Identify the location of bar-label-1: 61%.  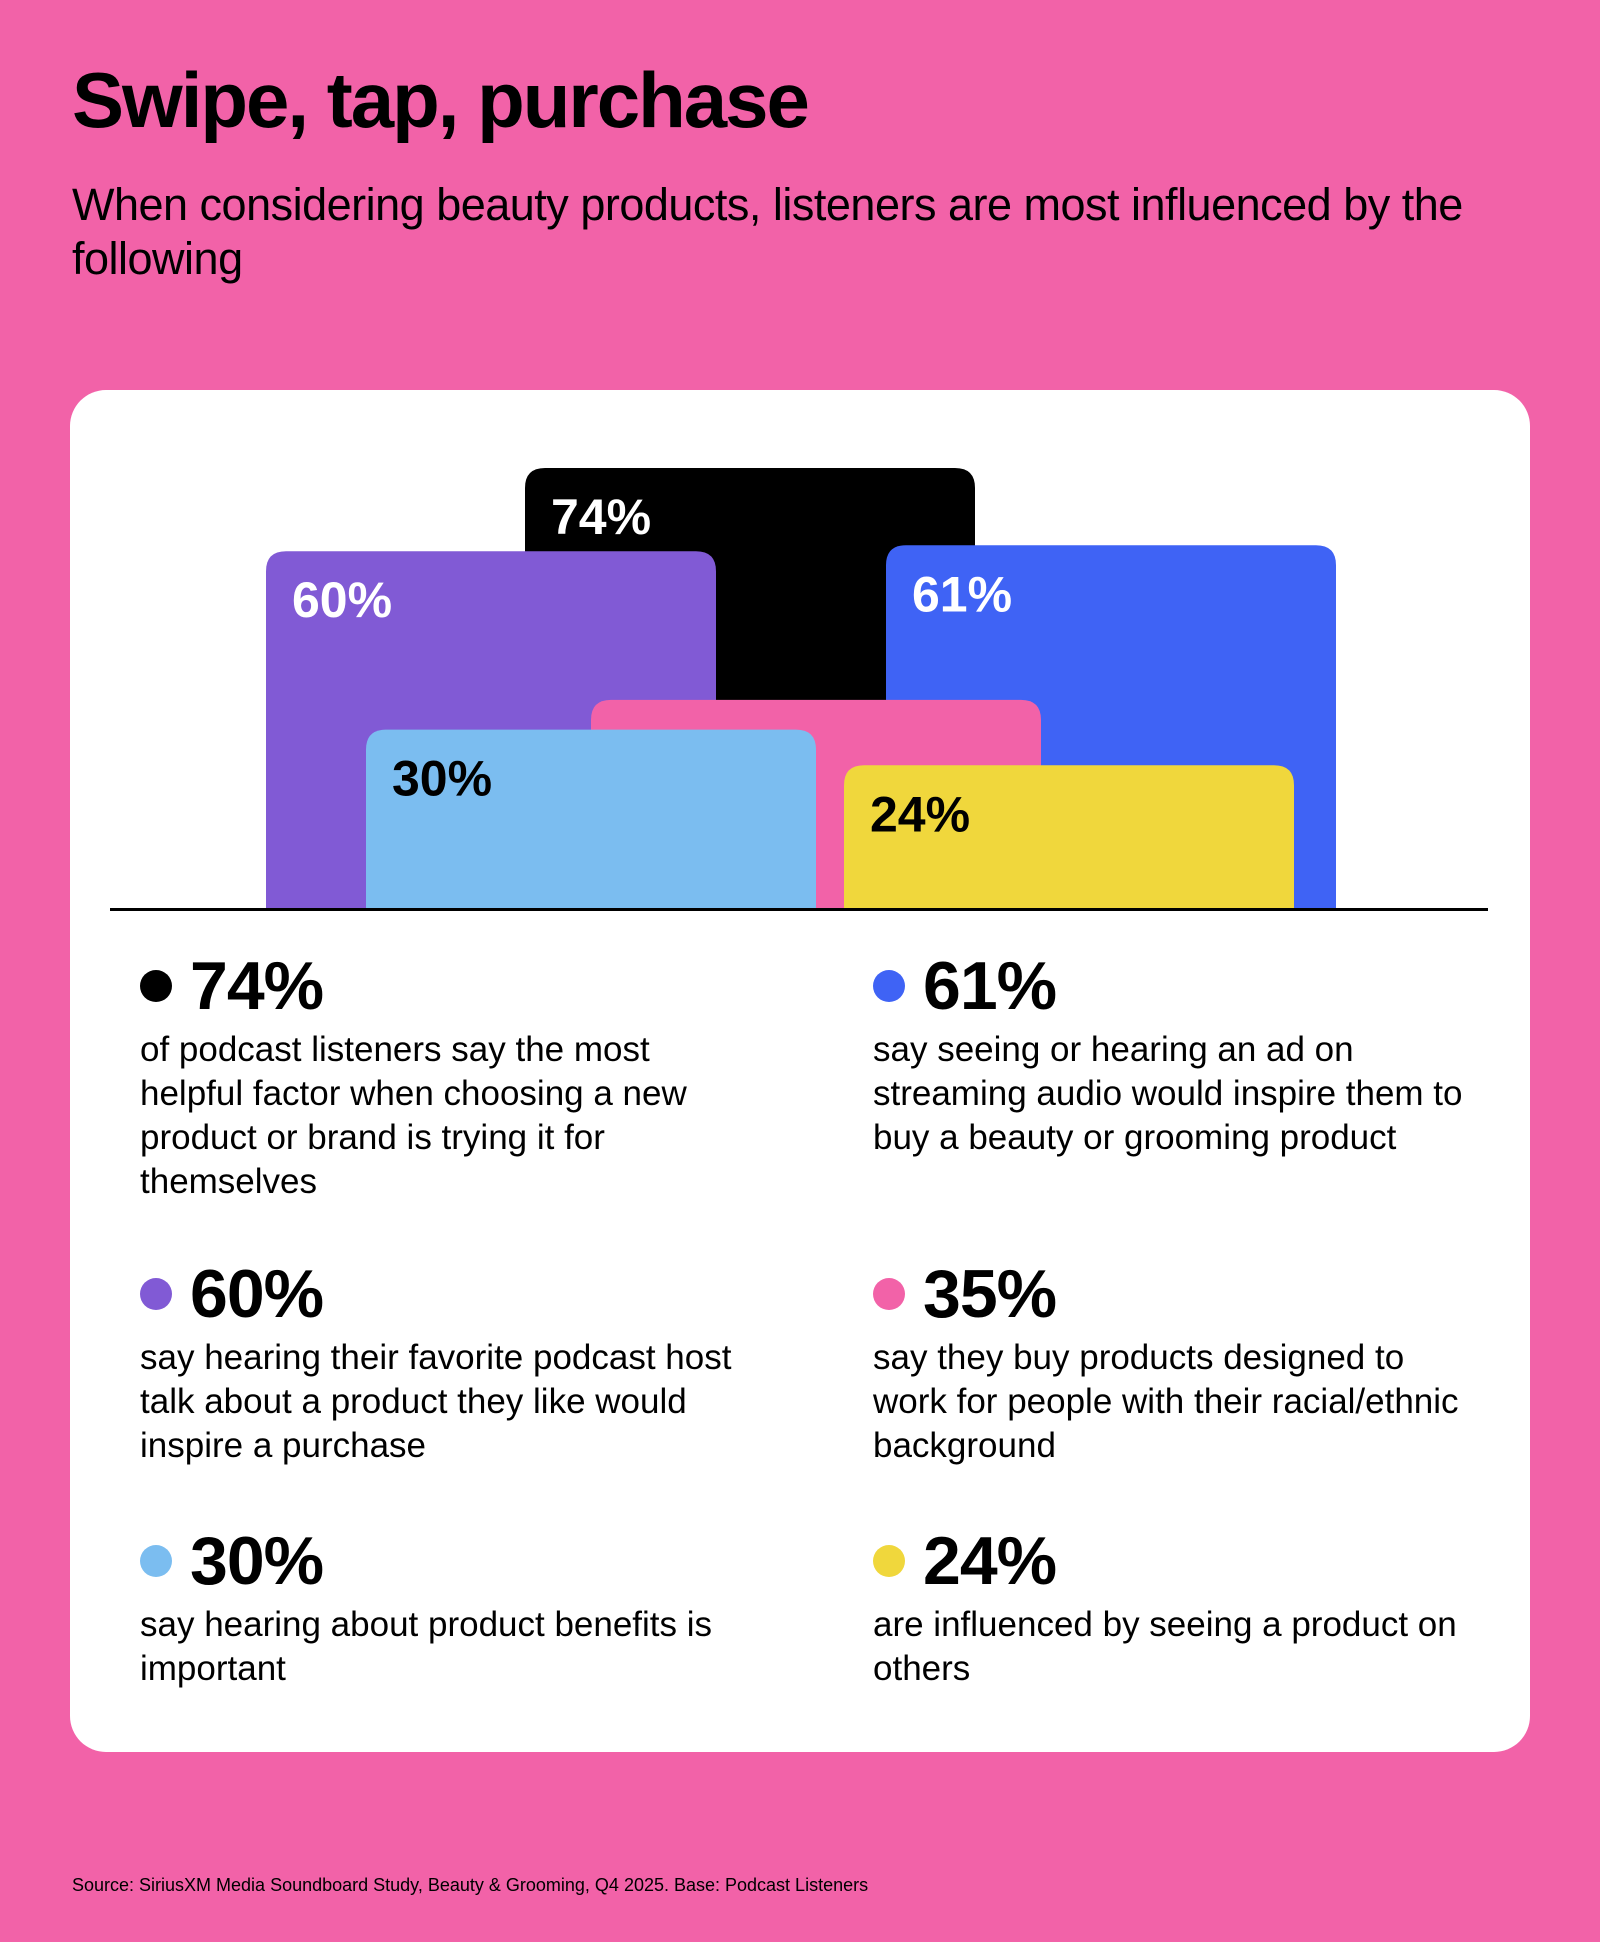
(962, 594).